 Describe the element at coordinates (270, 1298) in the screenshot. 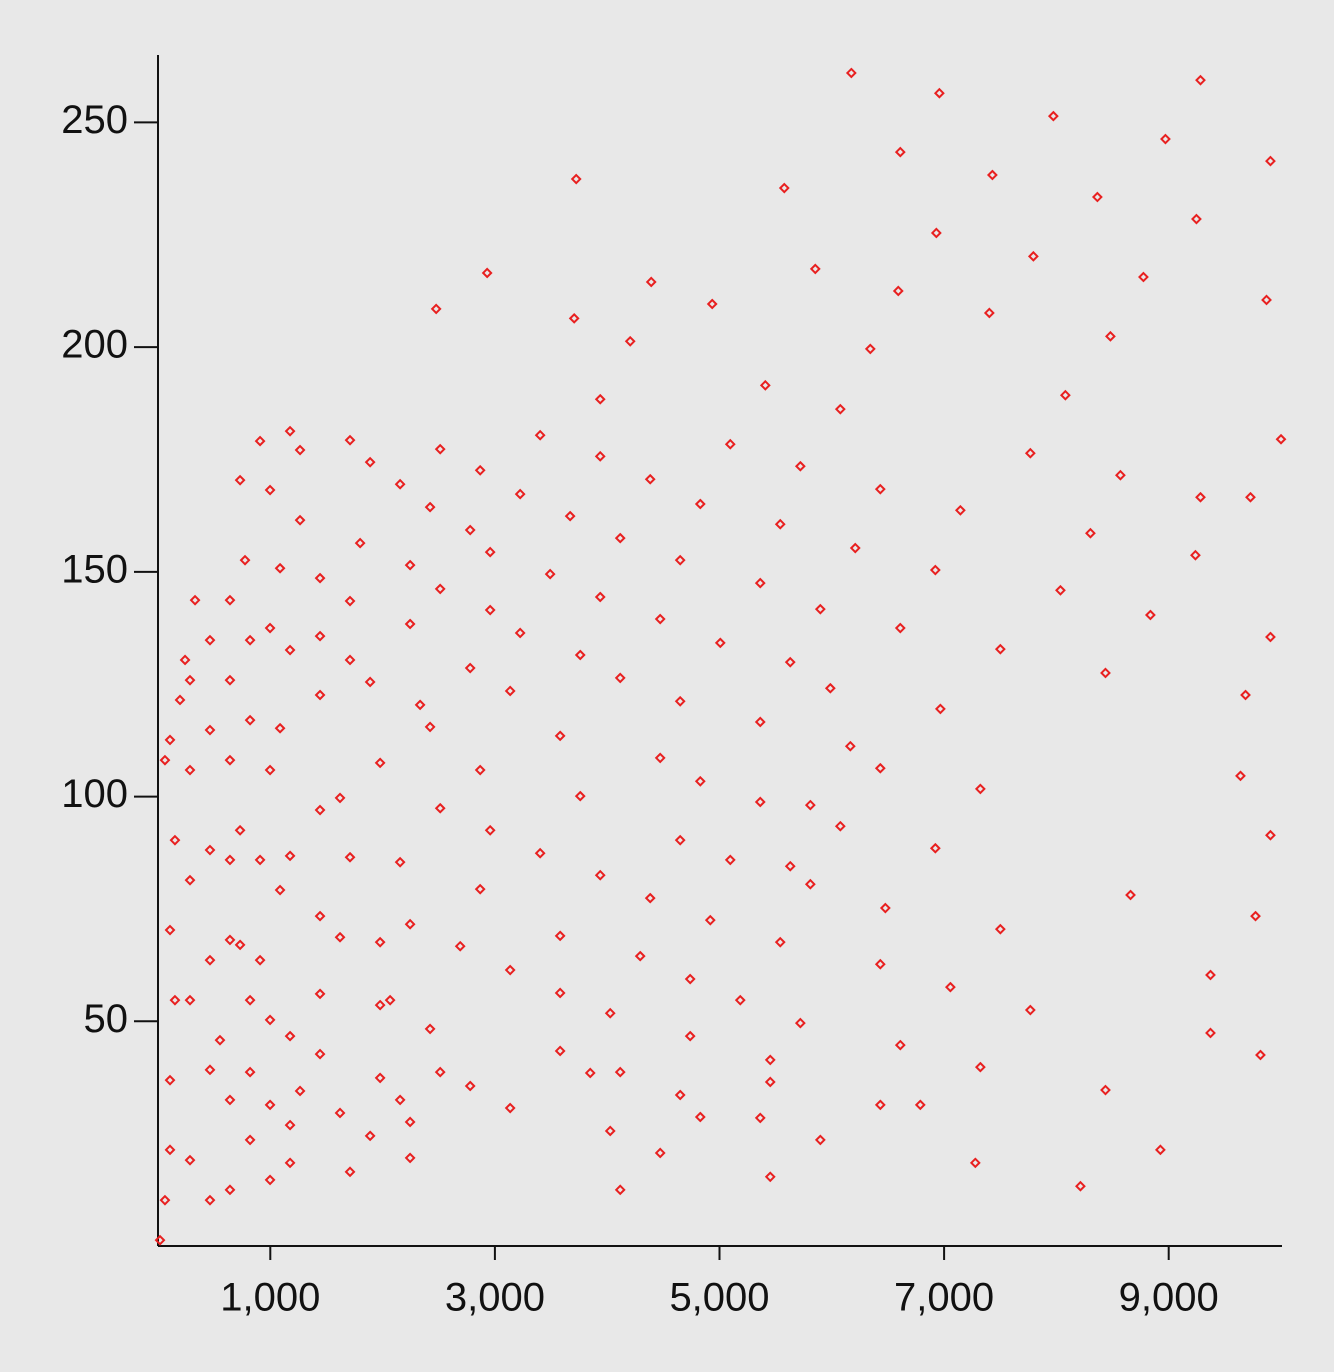

I see `x-tick-label: 1,000` at that location.